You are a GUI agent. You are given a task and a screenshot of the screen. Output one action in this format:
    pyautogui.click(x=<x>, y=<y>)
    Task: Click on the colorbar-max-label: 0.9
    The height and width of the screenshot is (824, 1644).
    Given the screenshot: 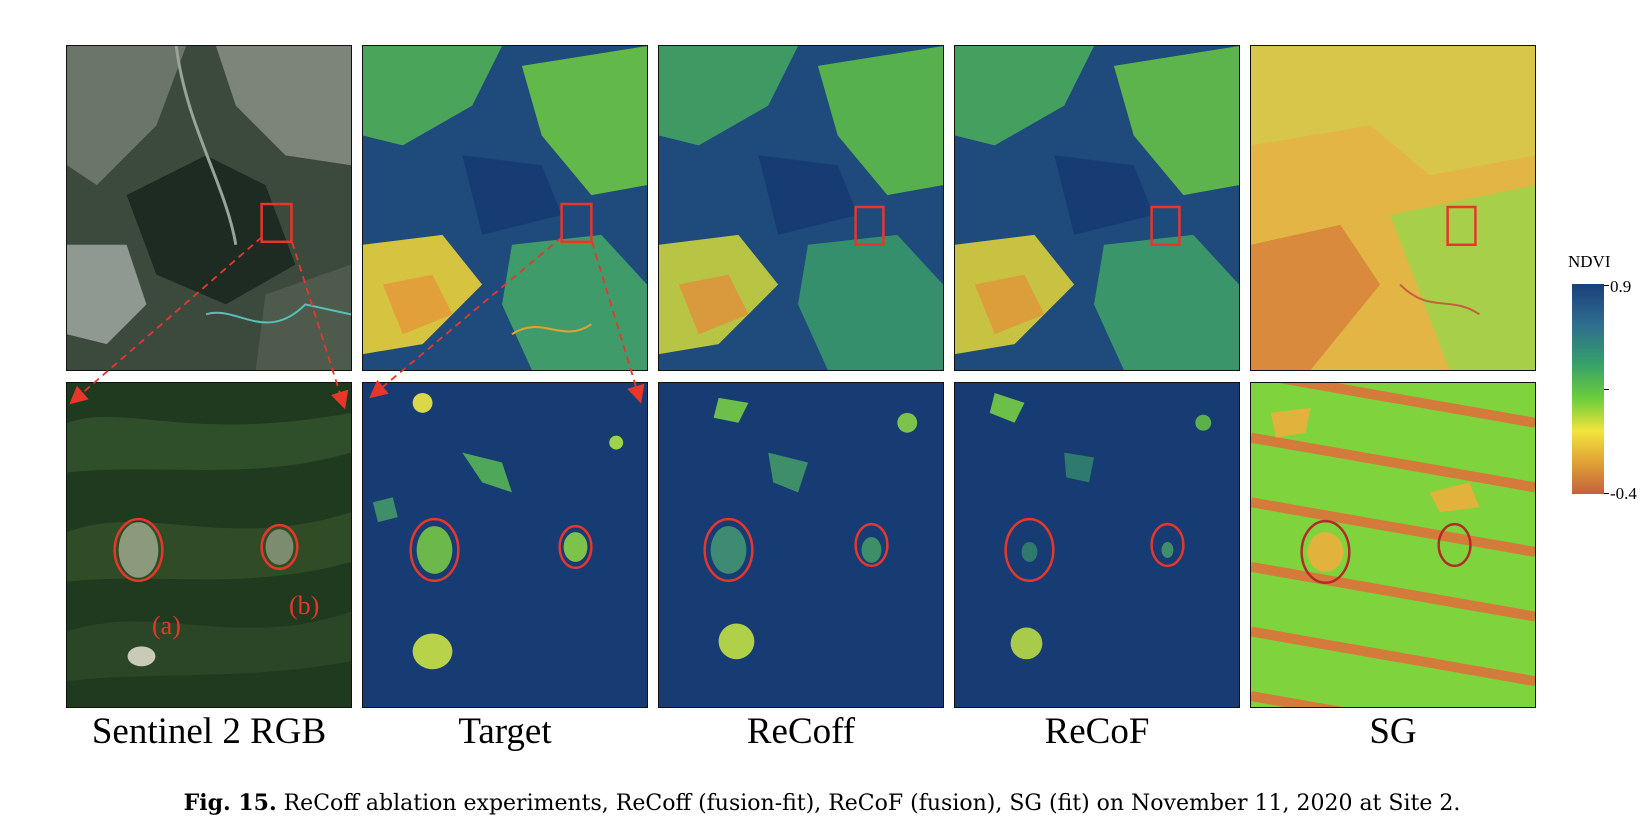 What is the action you would take?
    pyautogui.click(x=1621, y=286)
    